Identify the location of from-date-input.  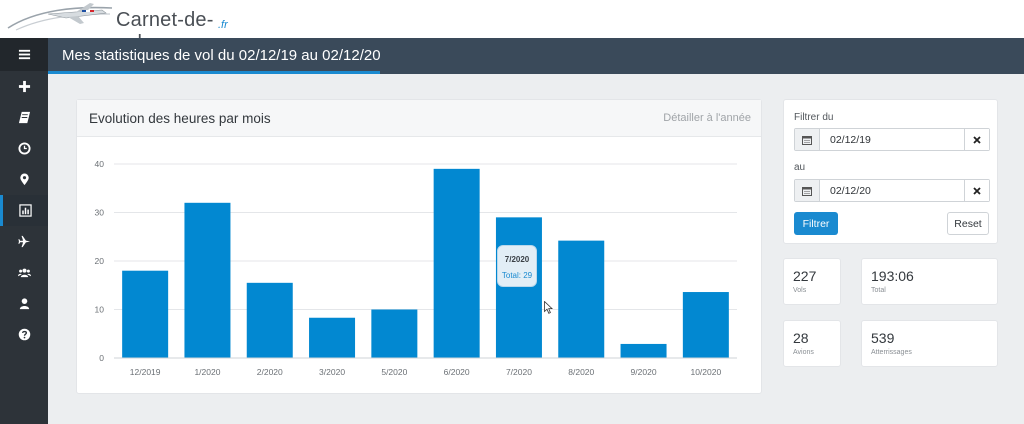
(893, 139).